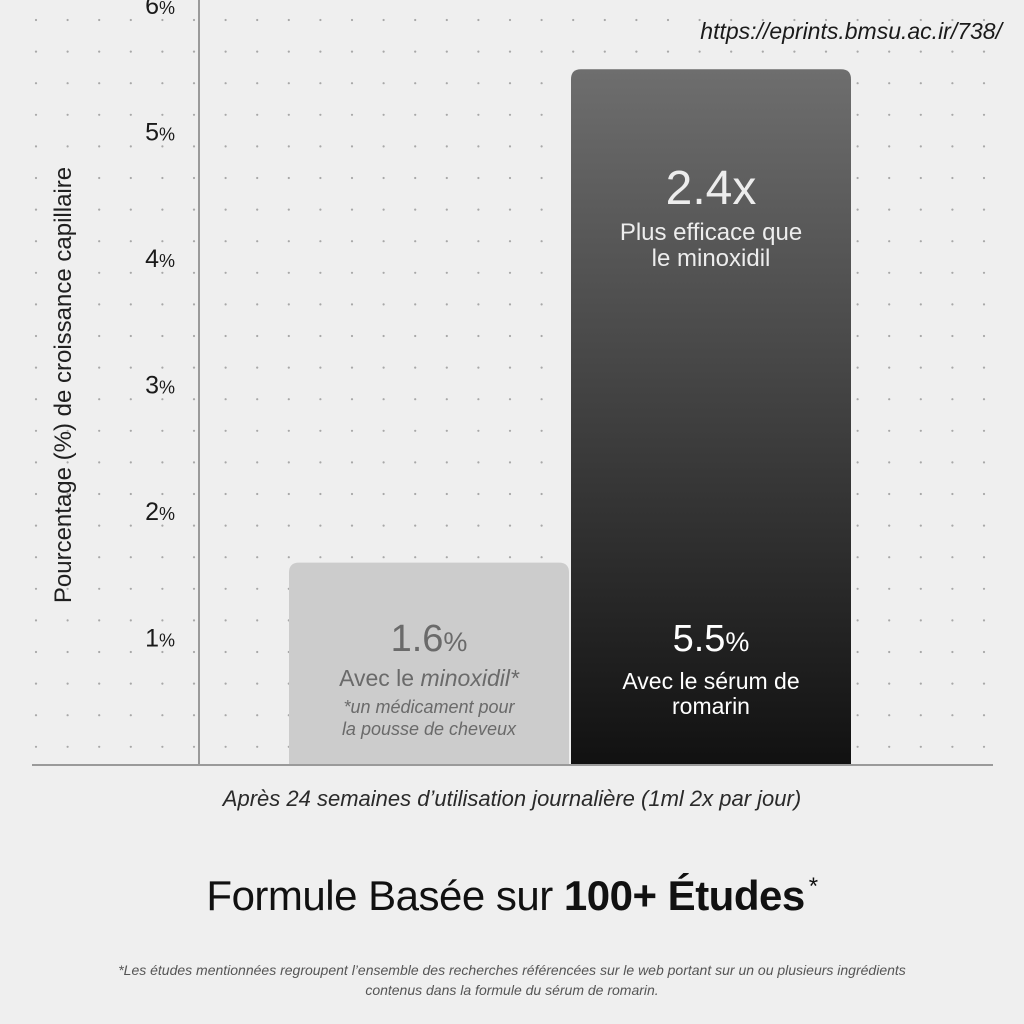  What do you see at coordinates (160, 133) in the screenshot?
I see `y-tick-label-4: 5%` at bounding box center [160, 133].